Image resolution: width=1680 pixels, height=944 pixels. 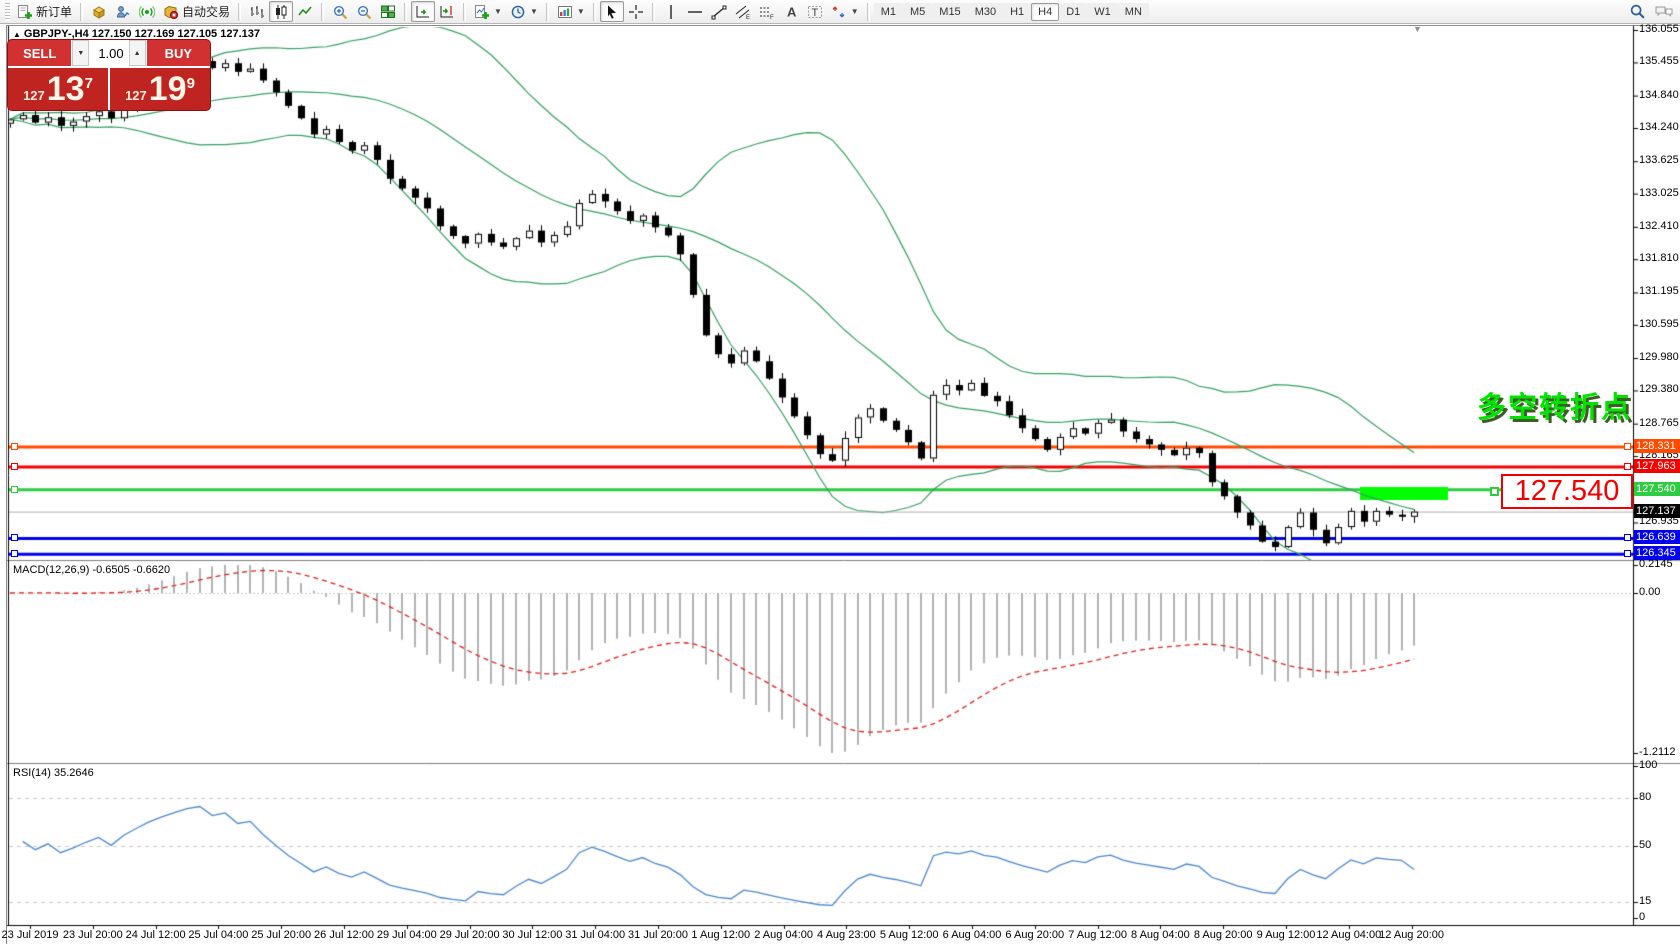 What do you see at coordinates (1659, 94) in the screenshot?
I see `price-axis-tick: 134.840` at bounding box center [1659, 94].